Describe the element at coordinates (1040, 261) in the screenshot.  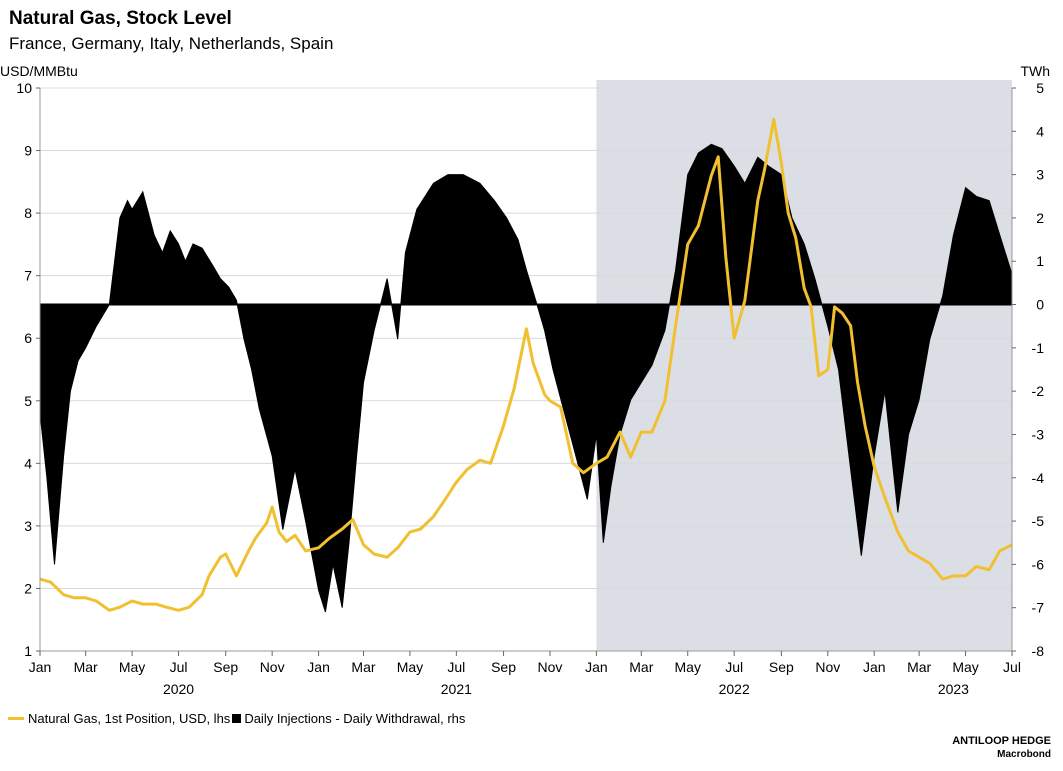
I see `y-right-tick-label: 1` at that location.